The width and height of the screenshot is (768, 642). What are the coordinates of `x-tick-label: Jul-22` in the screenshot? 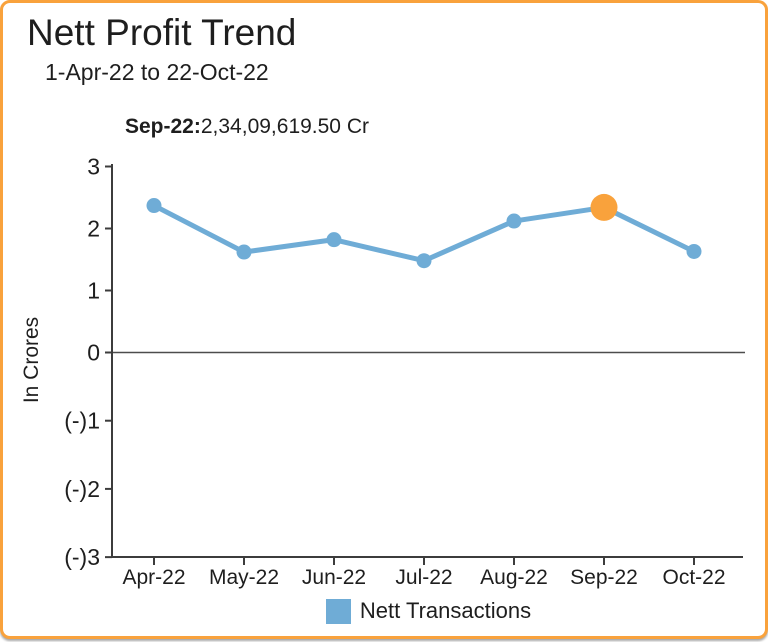 It's located at (423, 577).